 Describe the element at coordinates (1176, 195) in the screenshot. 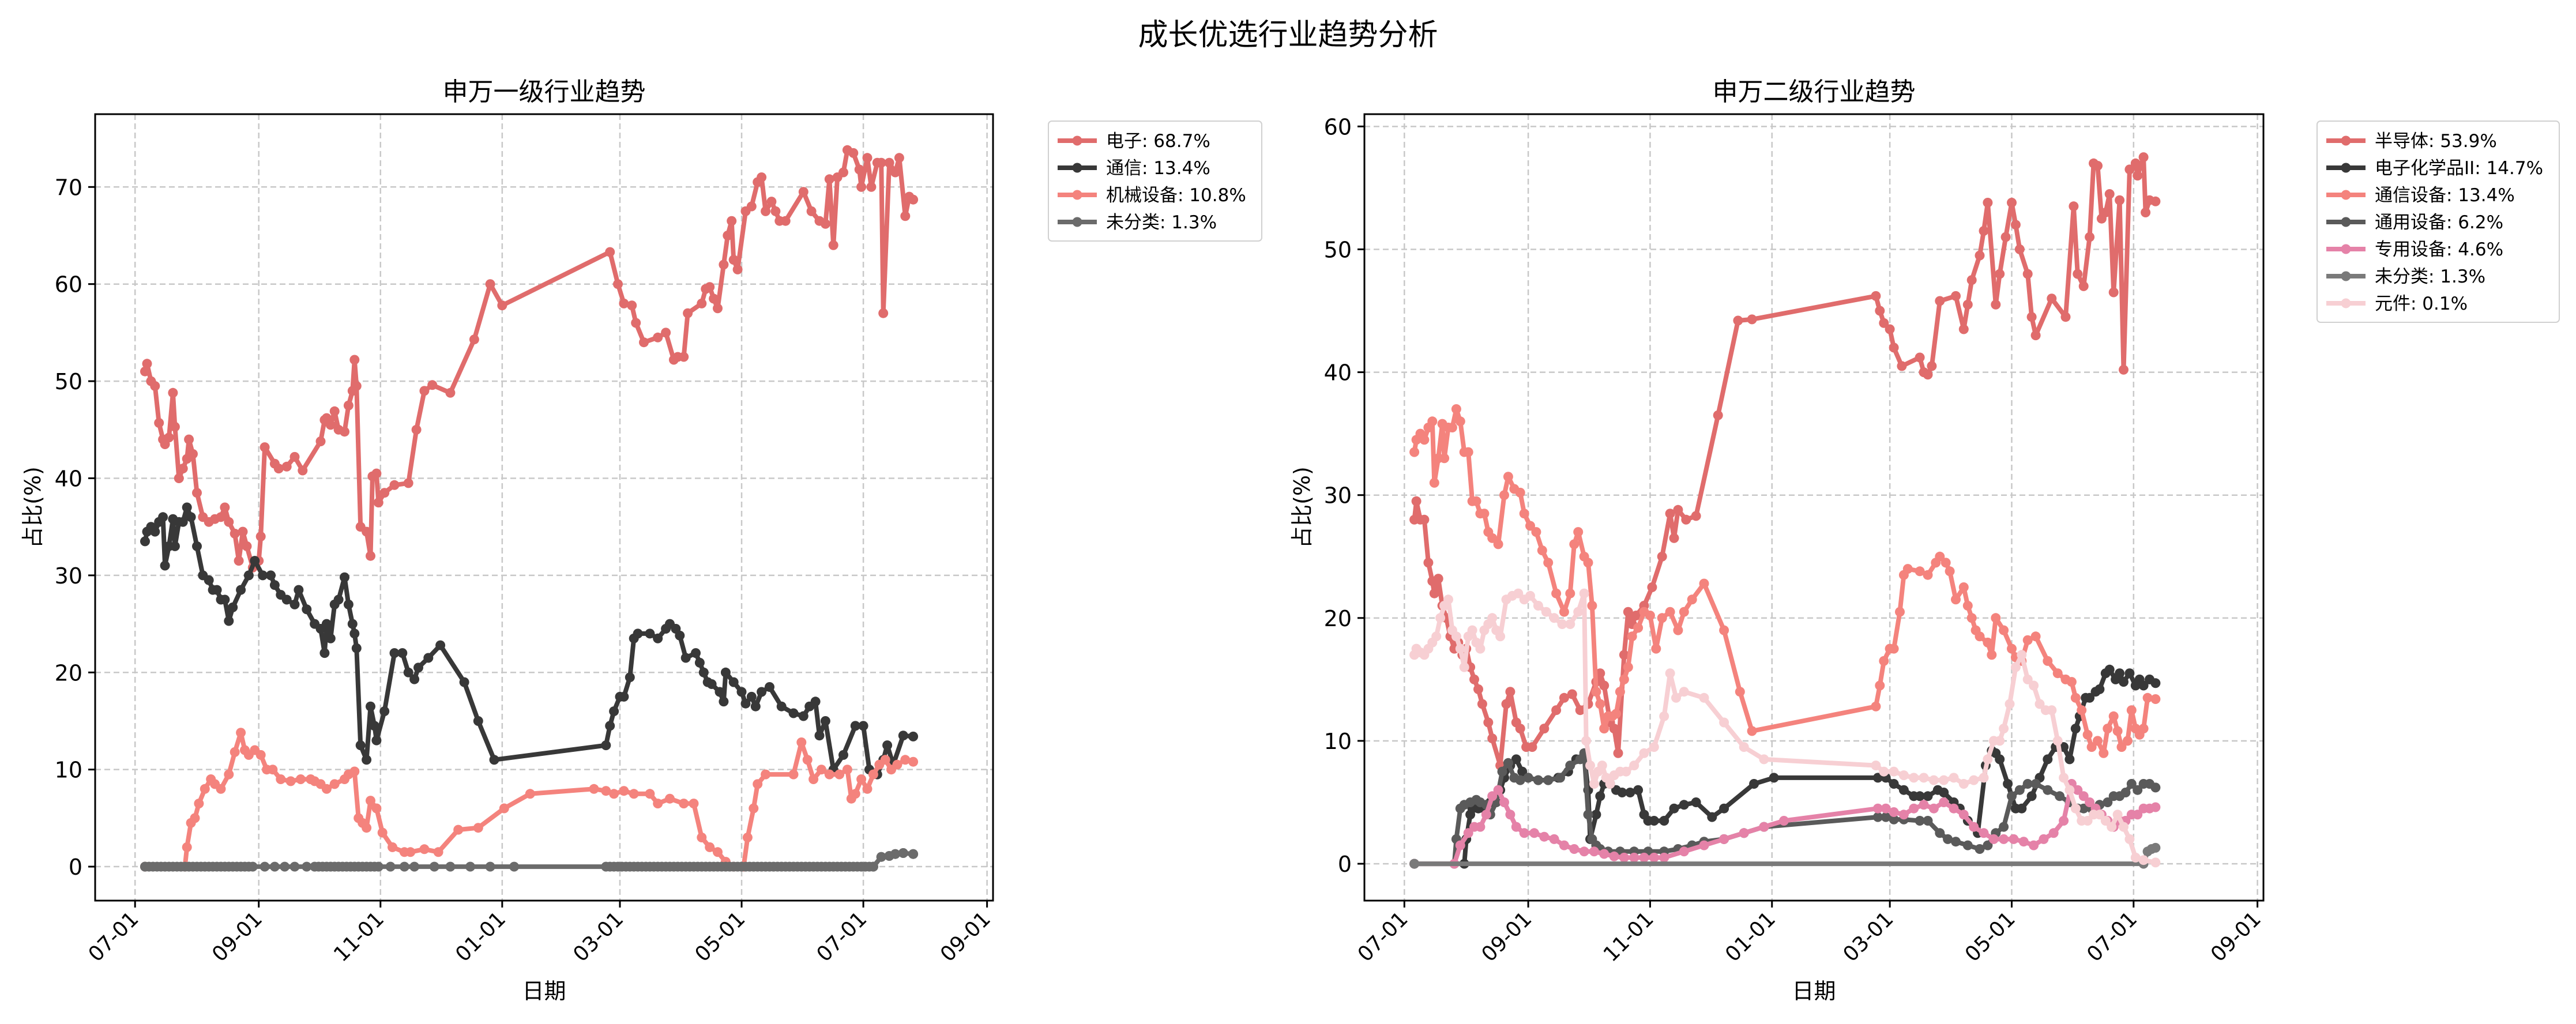

I see `legend-entry-label: 机械设备: 10.8%` at that location.